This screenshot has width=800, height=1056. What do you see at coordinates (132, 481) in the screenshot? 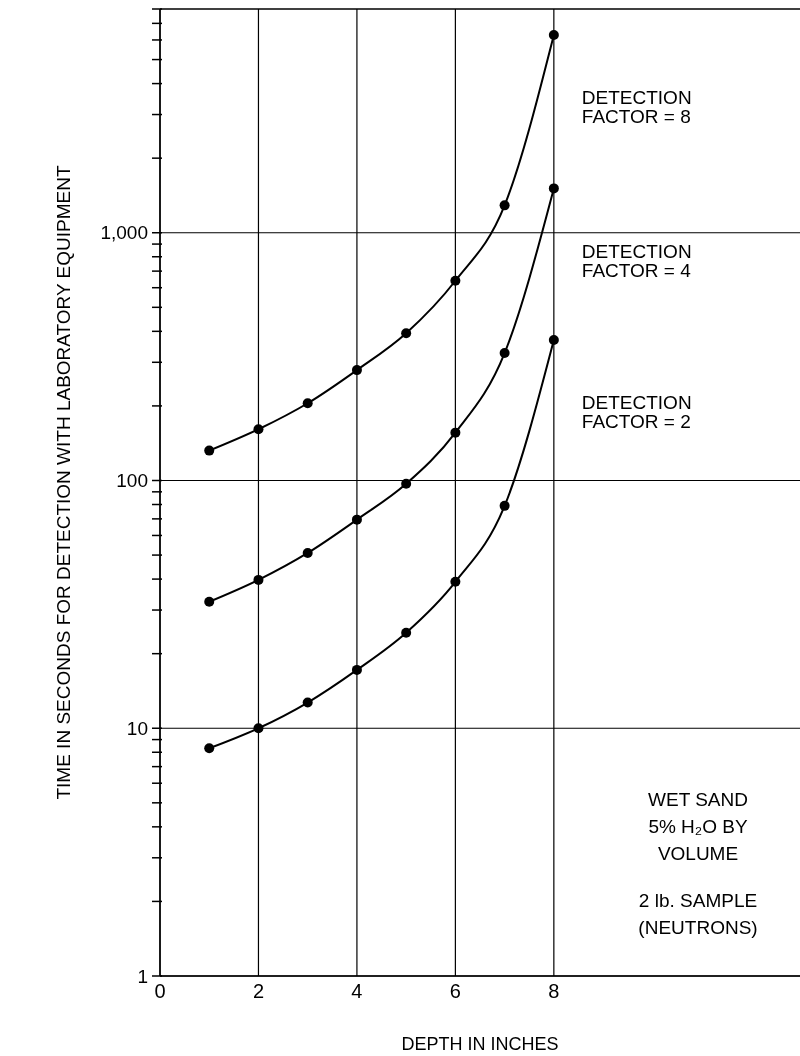
I see `y-tick-label: 100` at bounding box center [132, 481].